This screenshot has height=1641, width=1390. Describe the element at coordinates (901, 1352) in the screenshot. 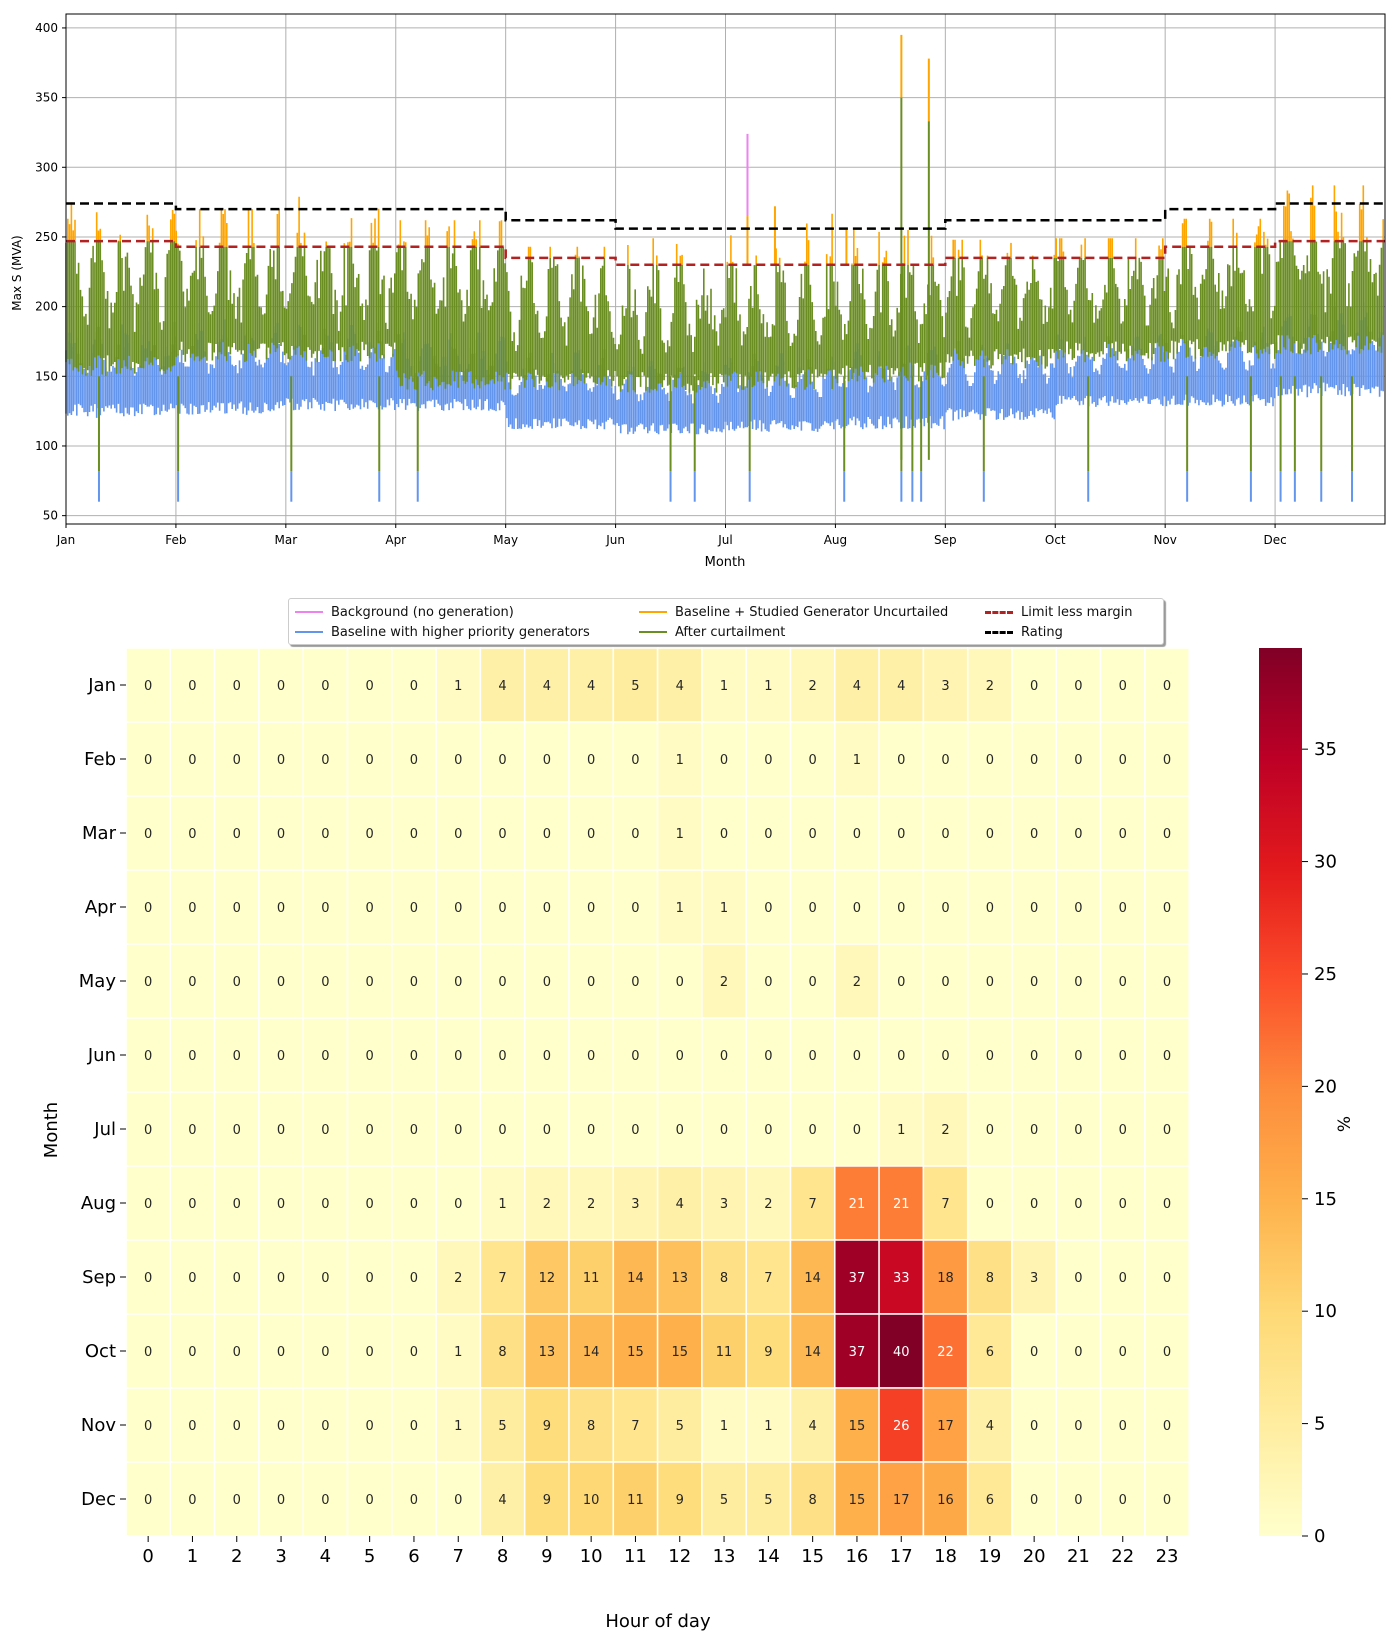

I see `heatmap-cell-label: 40` at that location.